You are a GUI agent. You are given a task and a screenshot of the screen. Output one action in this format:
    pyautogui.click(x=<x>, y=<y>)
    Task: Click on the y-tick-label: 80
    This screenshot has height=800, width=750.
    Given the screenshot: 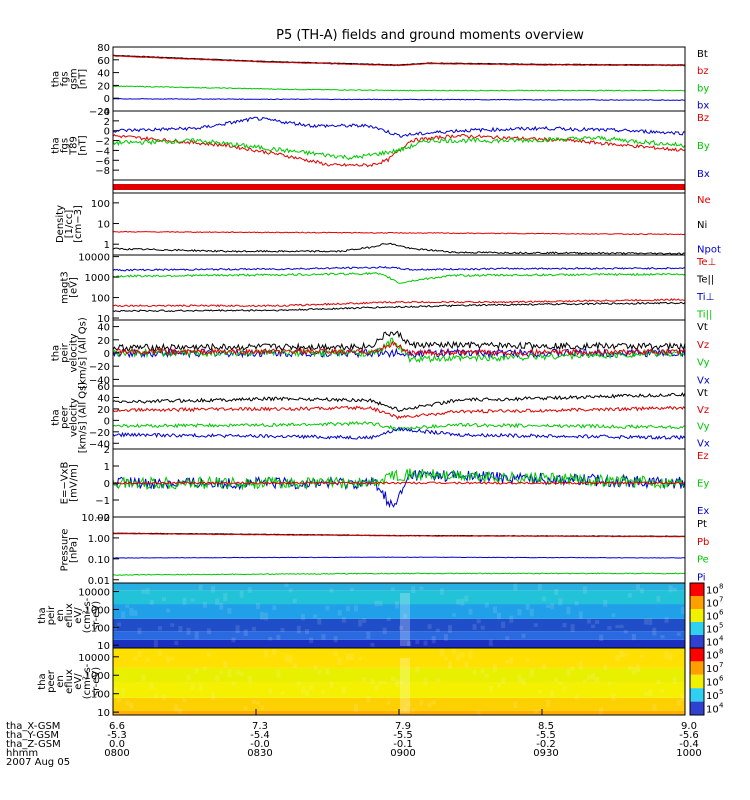 What is the action you would take?
    pyautogui.click(x=103, y=48)
    